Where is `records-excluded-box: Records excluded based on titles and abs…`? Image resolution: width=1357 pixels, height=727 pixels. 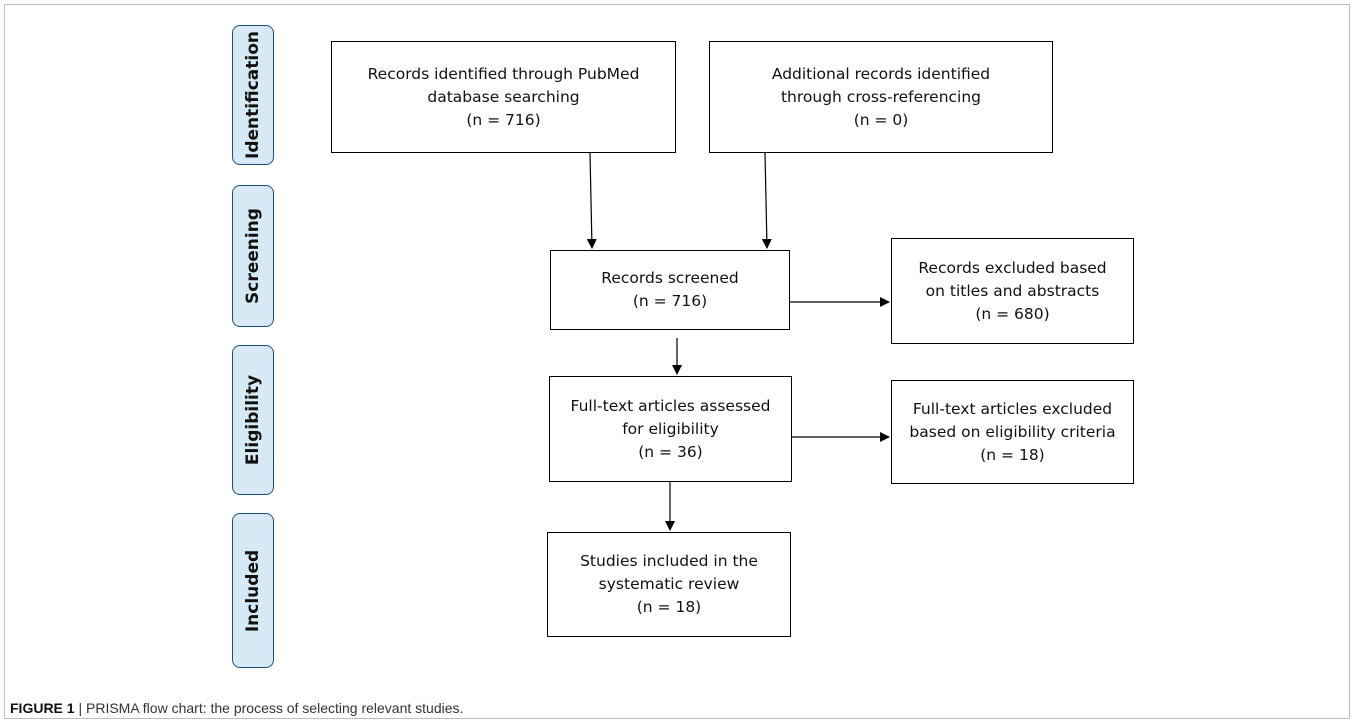 records-excluded-box: Records excluded based on titles and abs… is located at coordinates (1012, 291).